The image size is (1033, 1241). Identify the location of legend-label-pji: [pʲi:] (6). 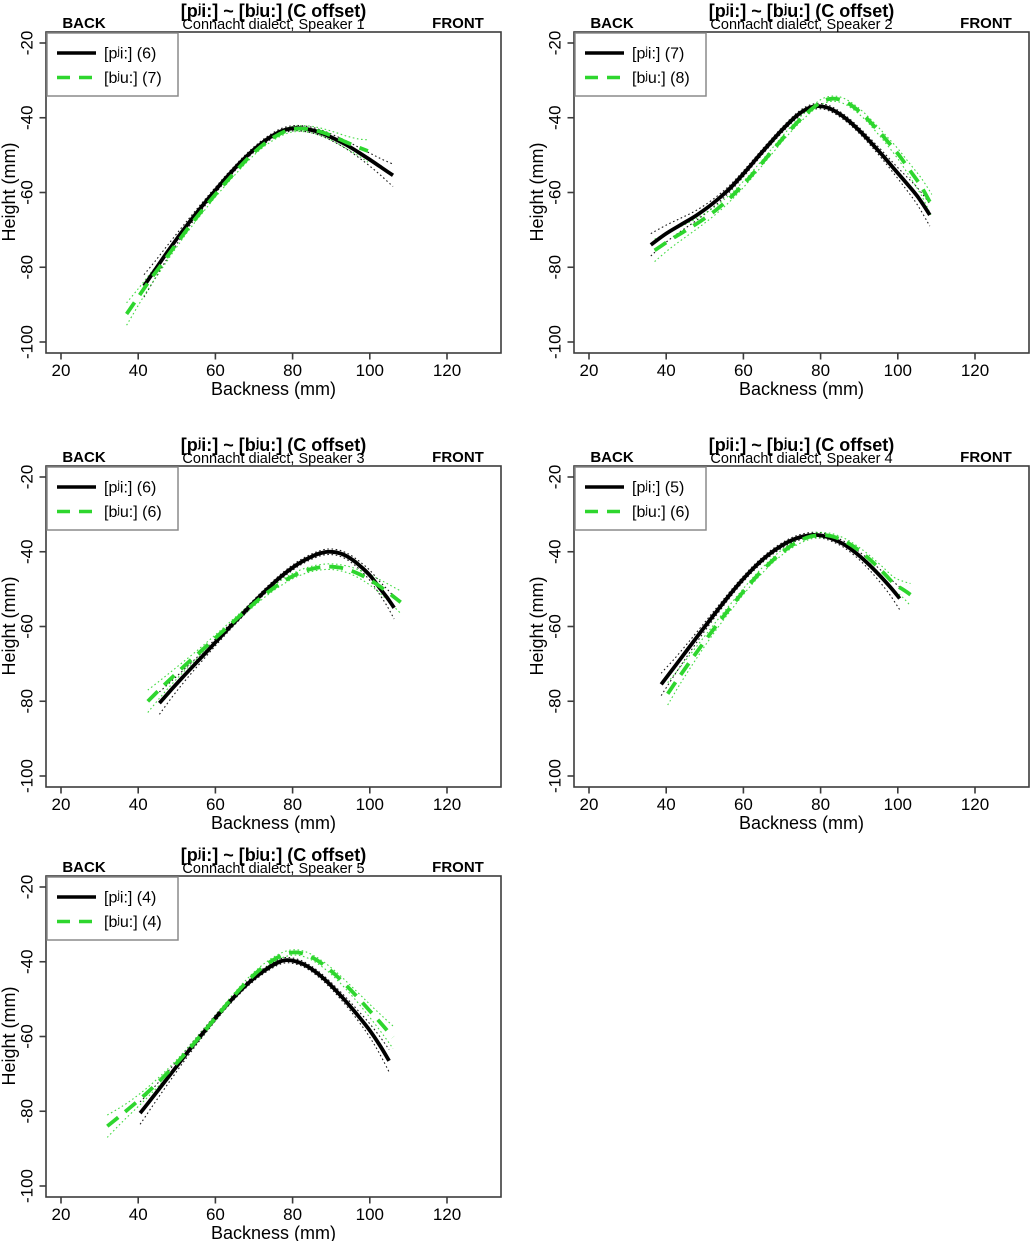
(130, 54).